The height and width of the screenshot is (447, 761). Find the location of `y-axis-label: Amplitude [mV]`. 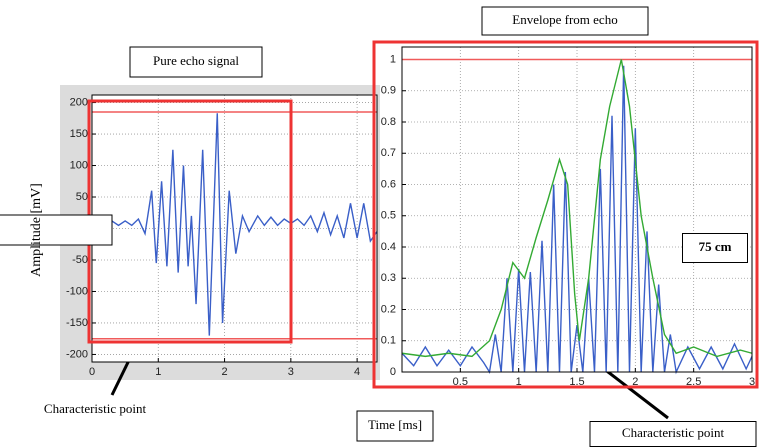

y-axis-label: Amplitude [mV] is located at coordinates (36, 230).